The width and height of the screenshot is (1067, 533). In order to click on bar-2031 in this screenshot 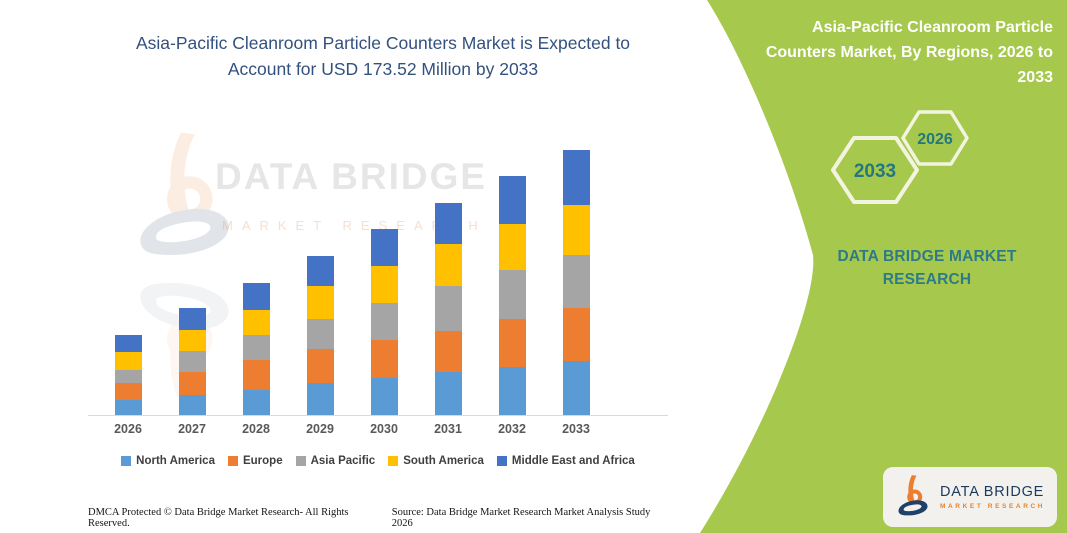, I will do `click(448, 308)`.